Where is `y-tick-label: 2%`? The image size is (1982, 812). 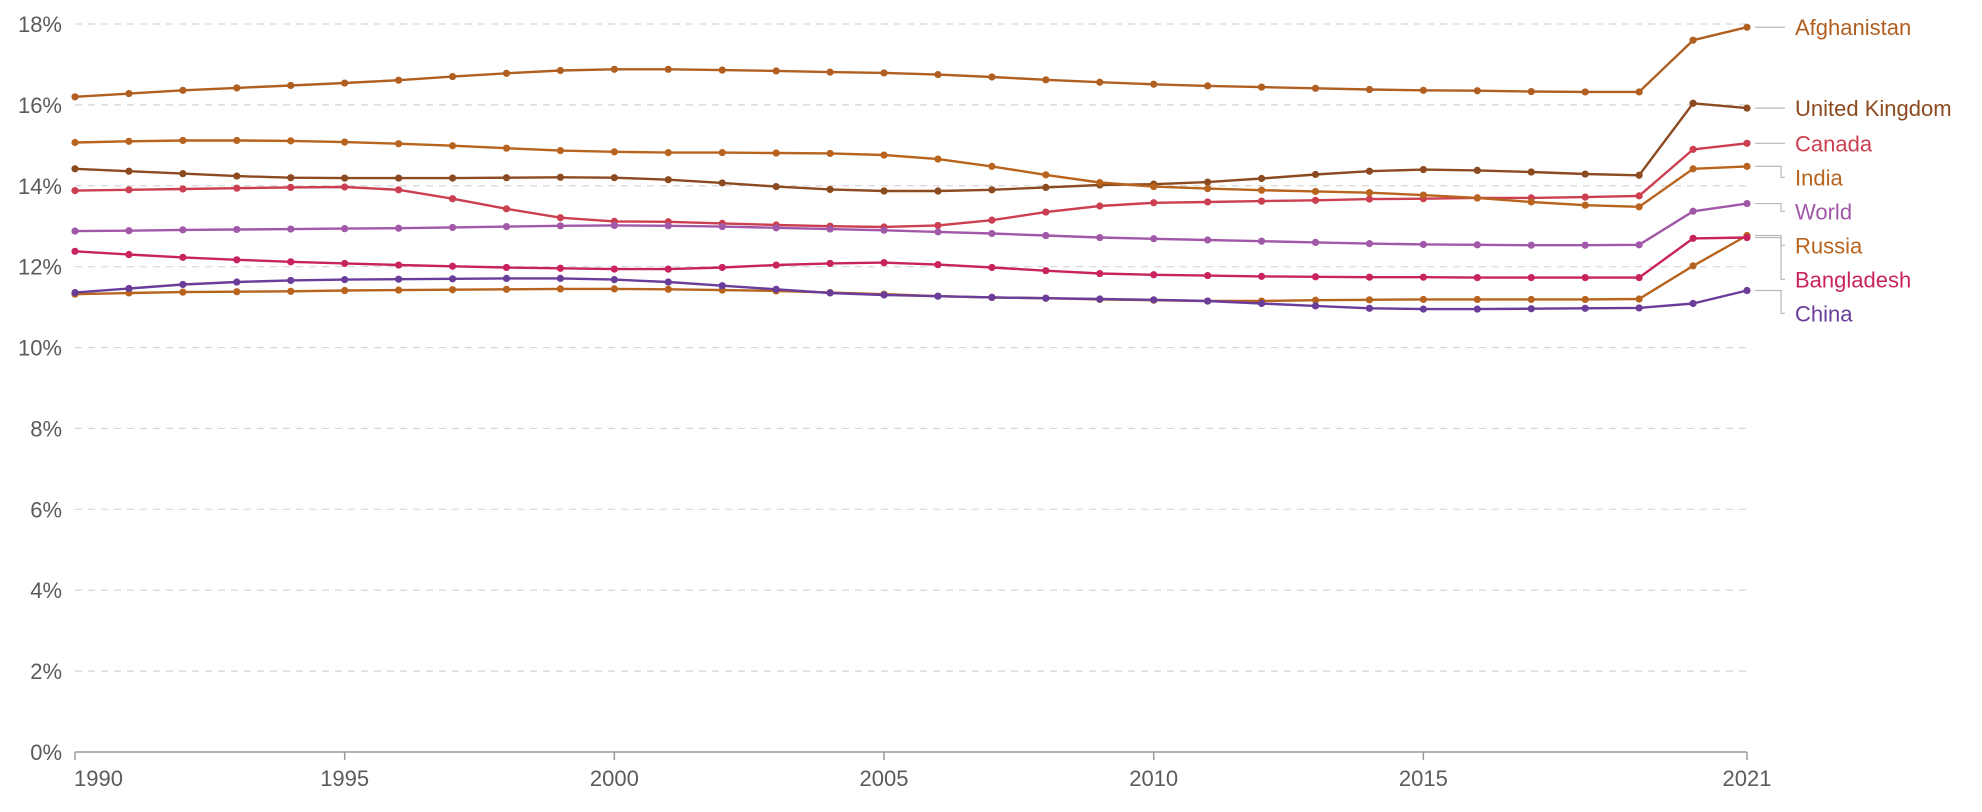 y-tick-label: 2% is located at coordinates (46, 671).